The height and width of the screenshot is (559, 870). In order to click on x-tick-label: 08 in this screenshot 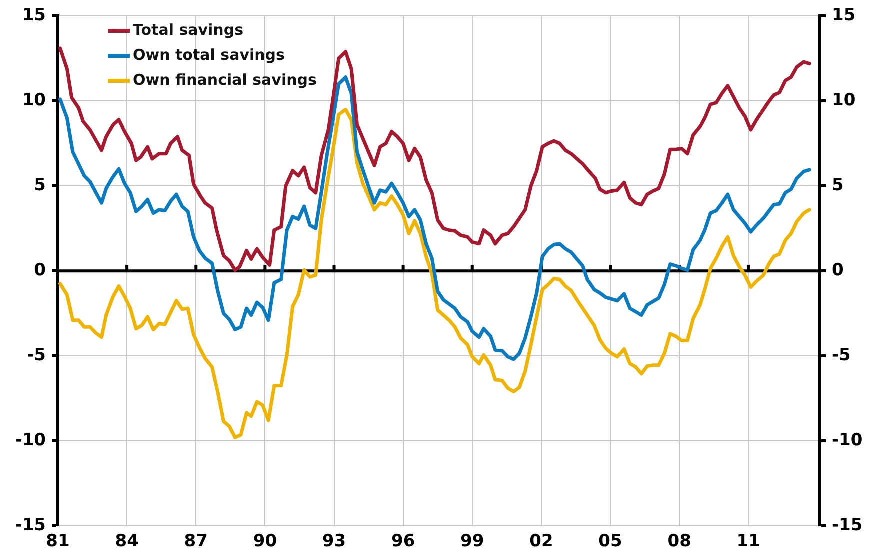, I will do `click(680, 542)`.